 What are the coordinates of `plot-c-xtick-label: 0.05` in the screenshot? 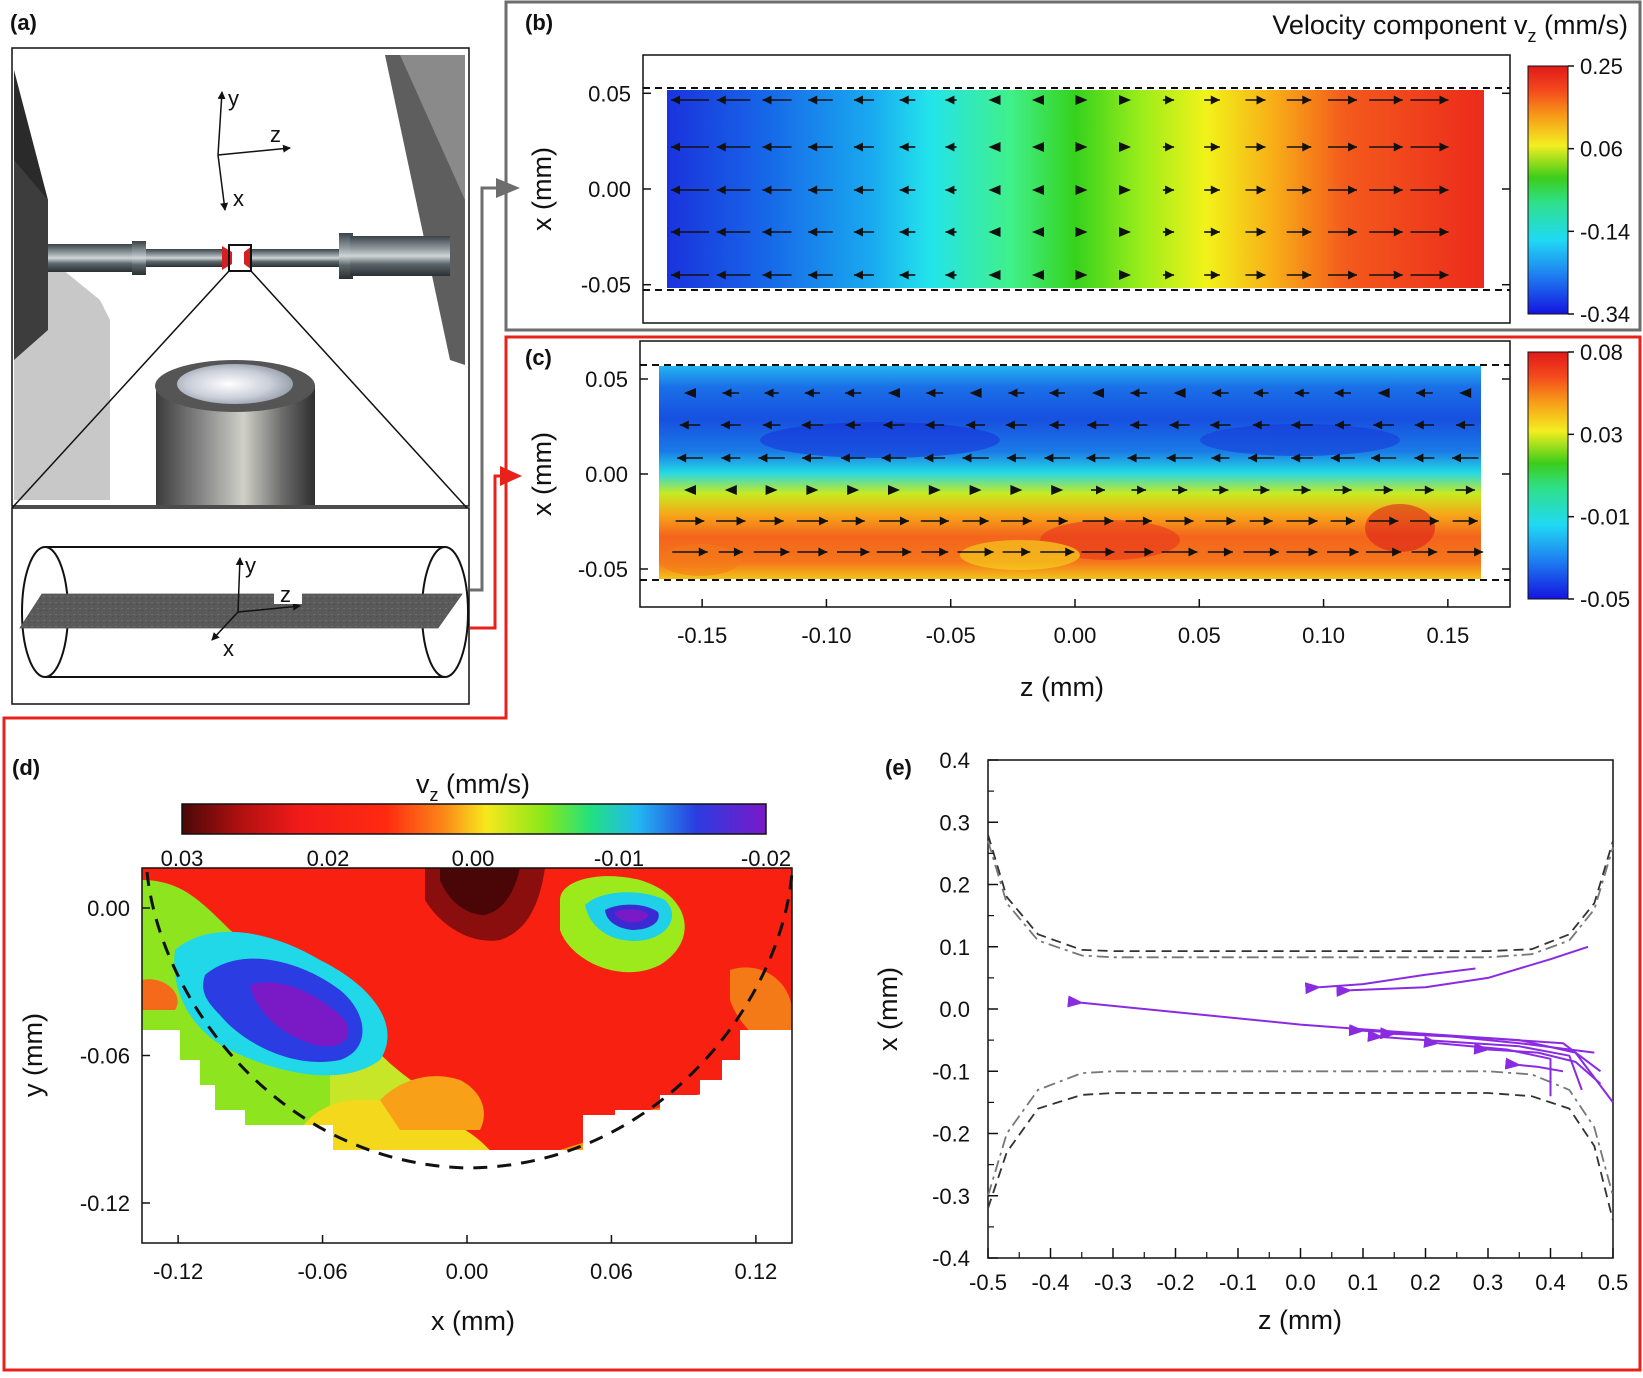 It's located at (1199, 635).